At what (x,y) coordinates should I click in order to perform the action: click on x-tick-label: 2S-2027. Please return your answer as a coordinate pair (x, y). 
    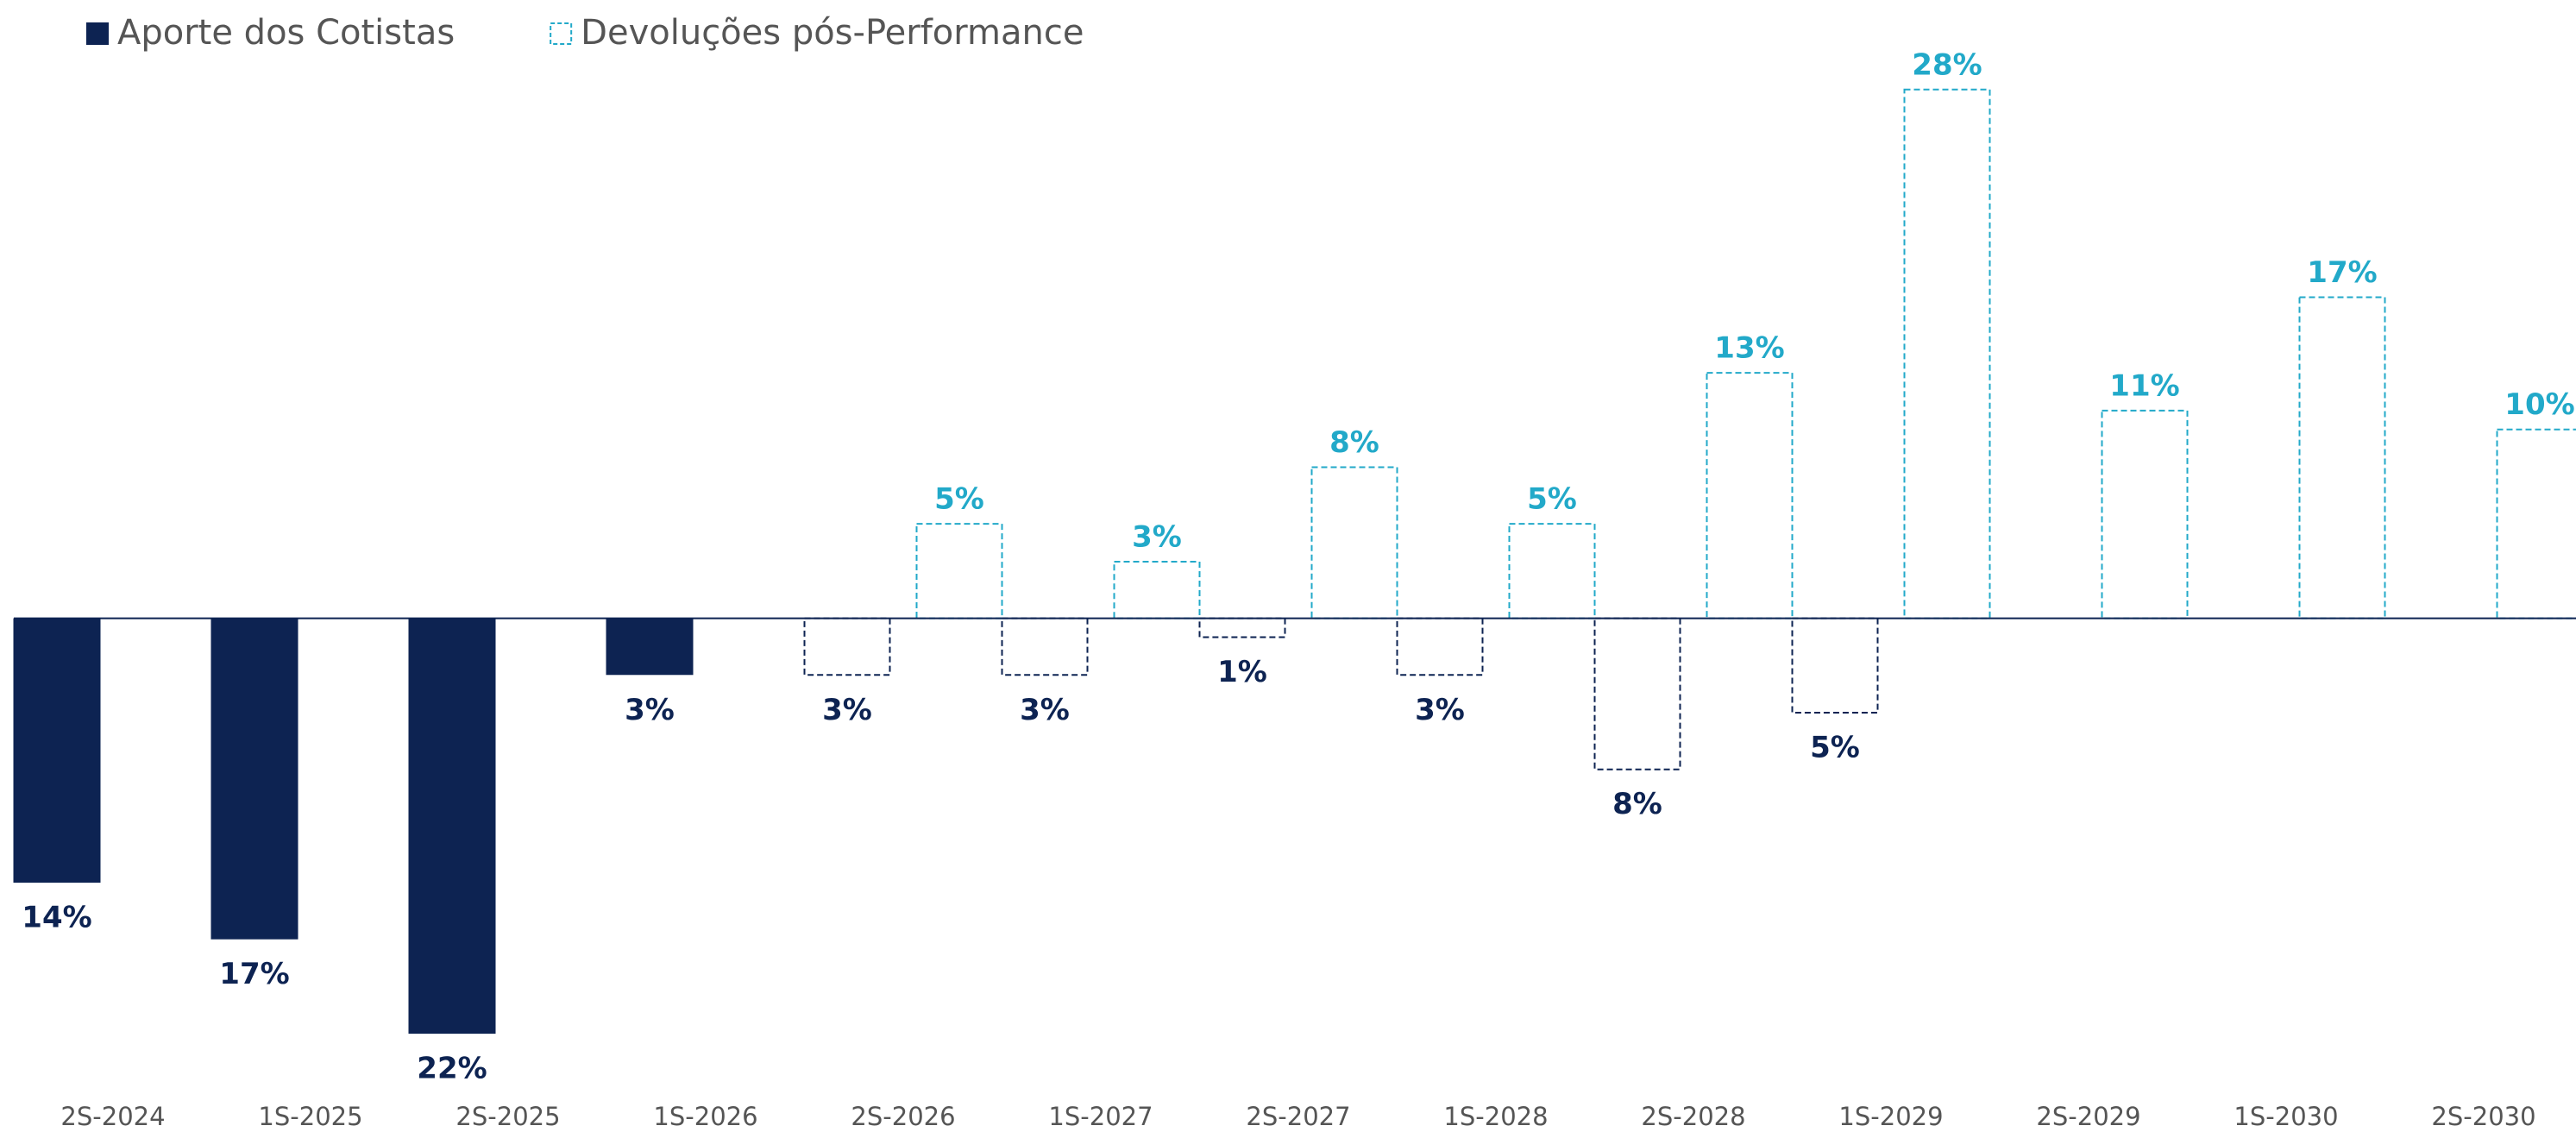
    Looking at the image, I should click on (1298, 1116).